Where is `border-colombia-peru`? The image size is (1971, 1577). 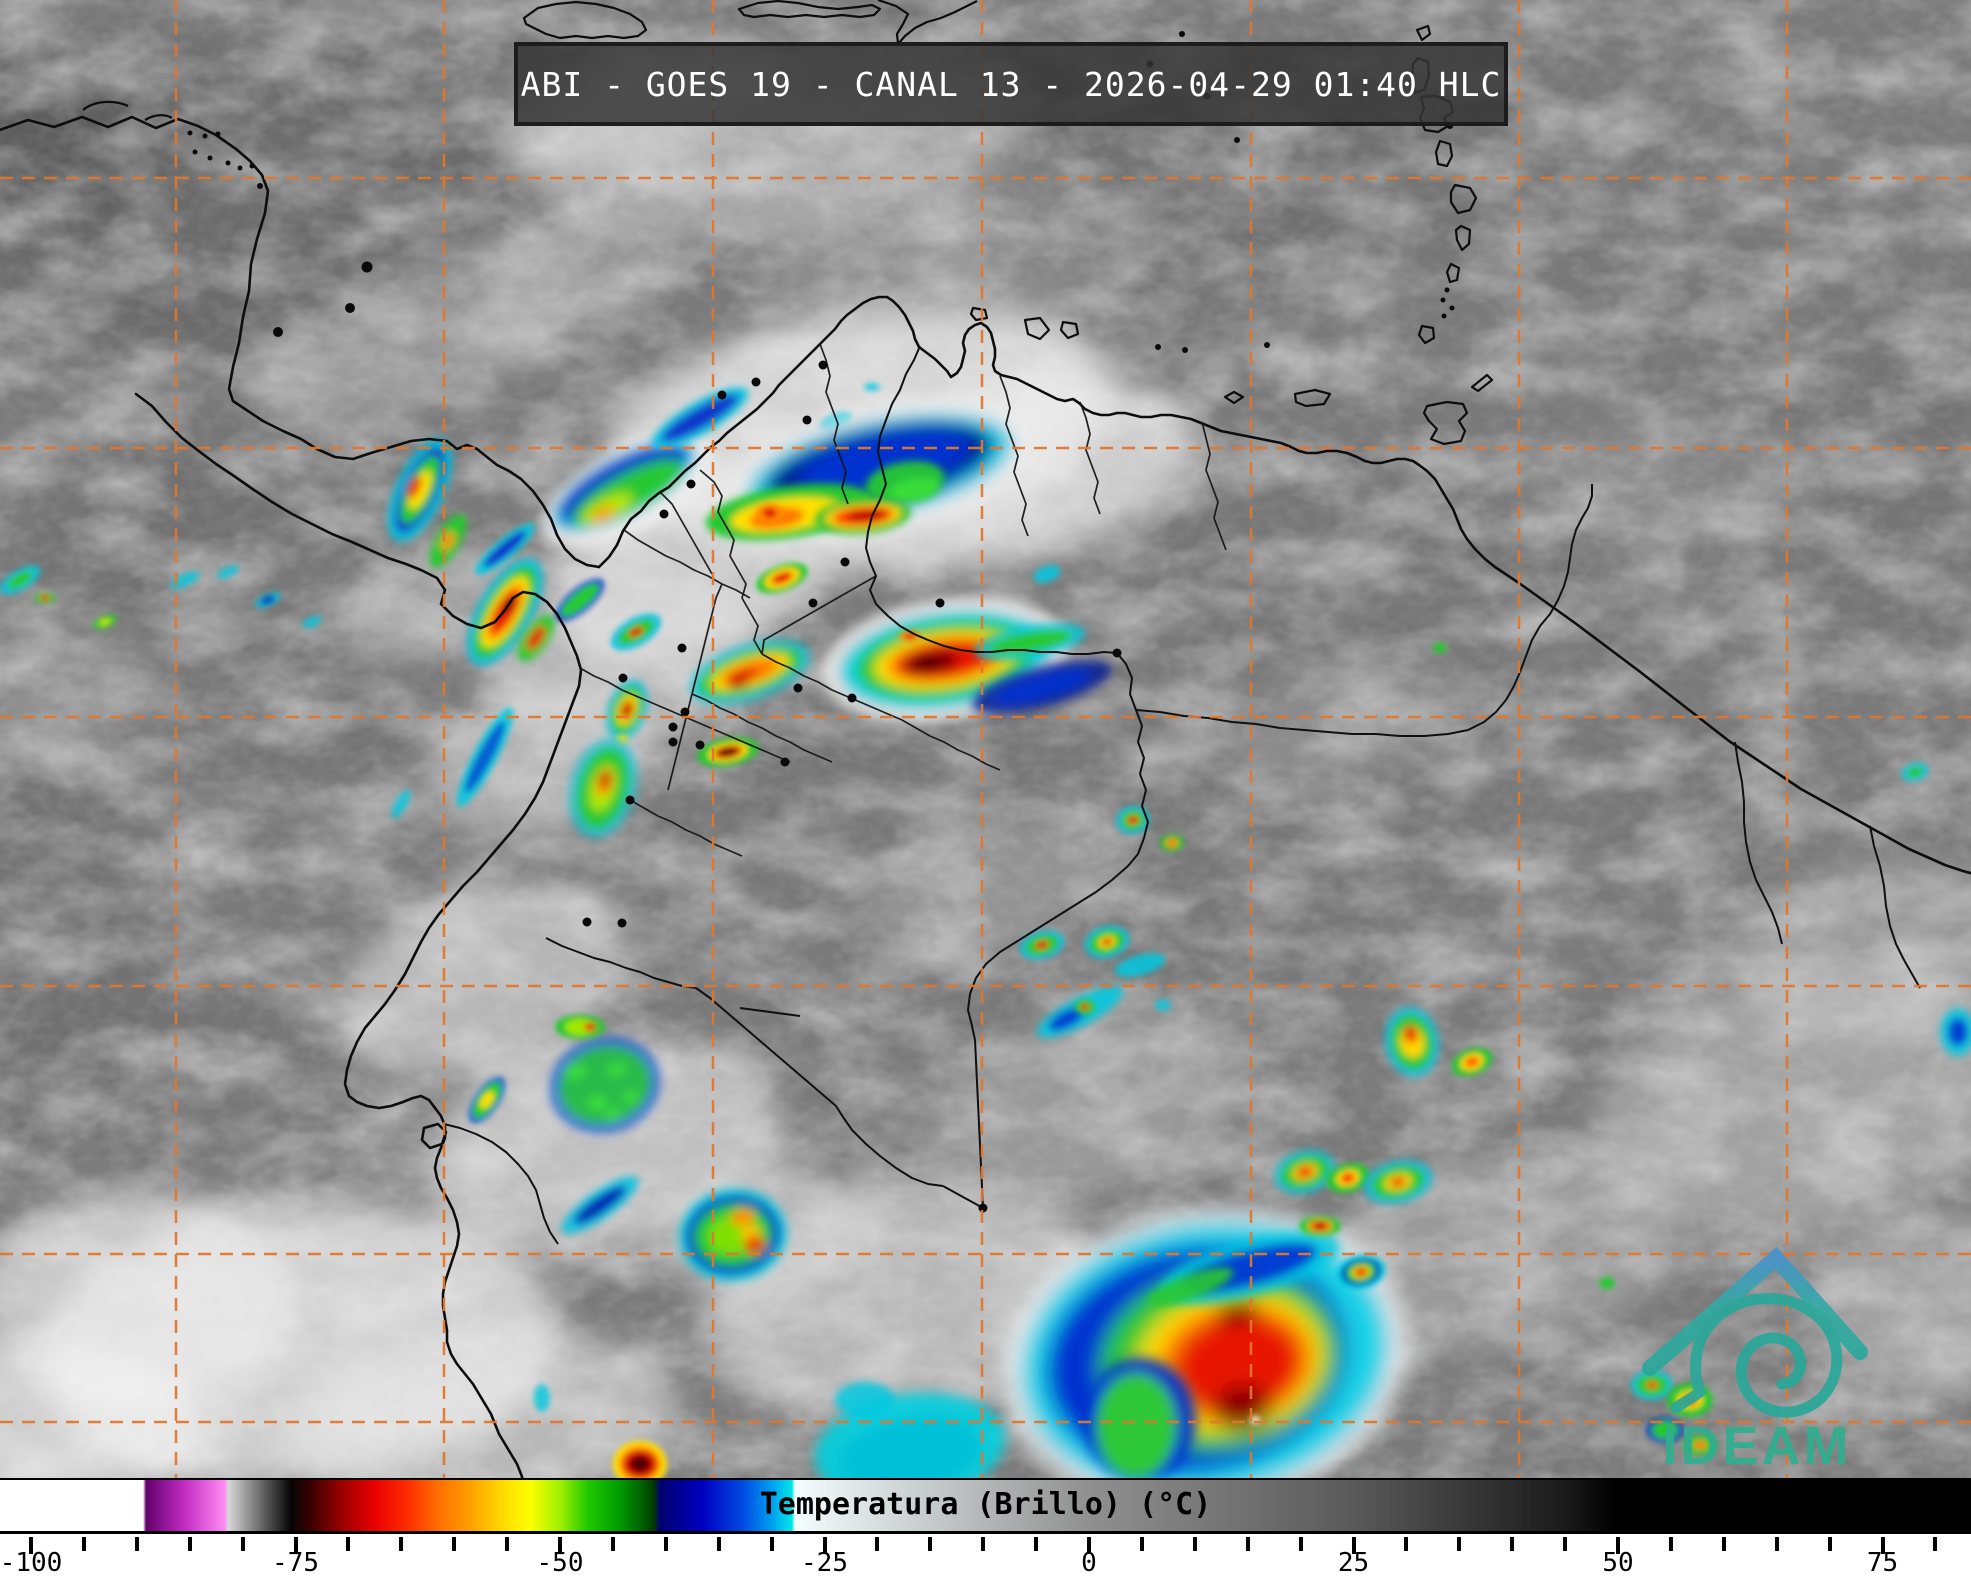 border-colombia-peru is located at coordinates (819, 1087).